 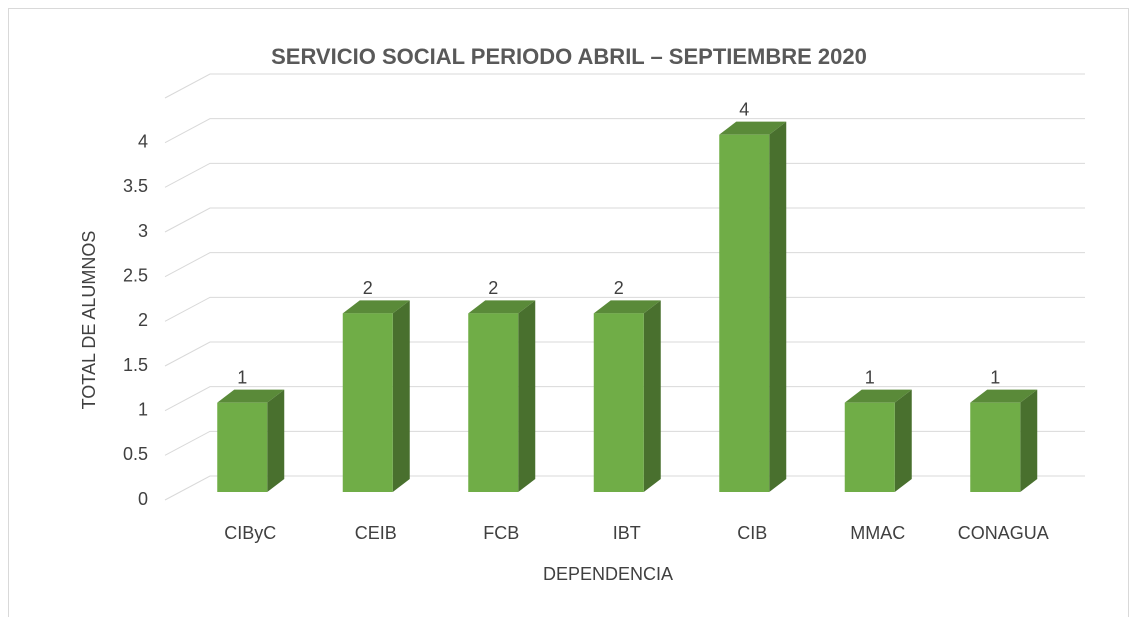 What do you see at coordinates (1003, 533) in the screenshot?
I see `x-tick-label: CONAGUA` at bounding box center [1003, 533].